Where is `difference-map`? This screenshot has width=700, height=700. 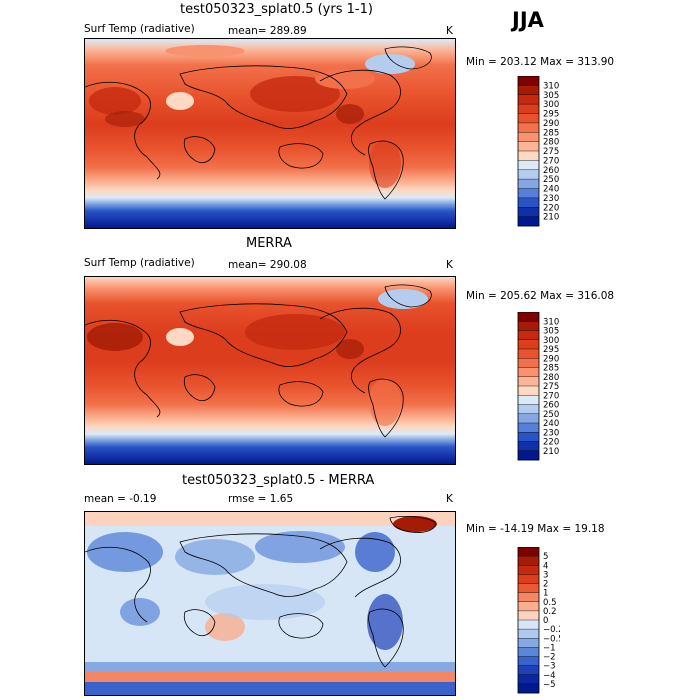 difference-map is located at coordinates (270, 603).